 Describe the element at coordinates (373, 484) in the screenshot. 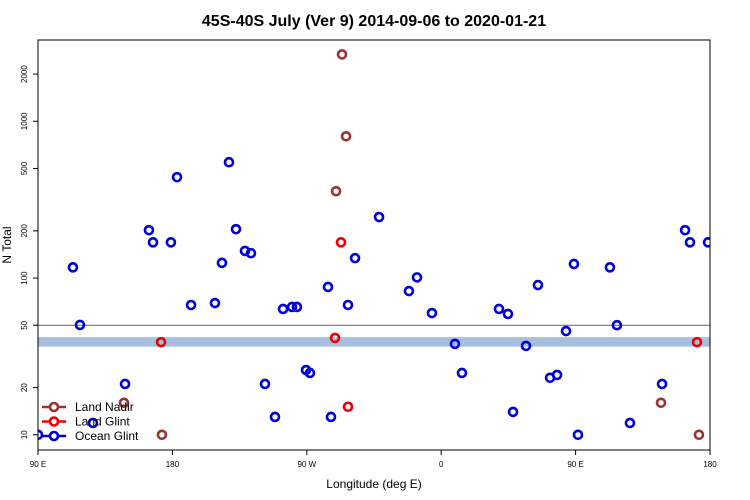

I see `x-axis-label: Longitude (deg E)` at that location.